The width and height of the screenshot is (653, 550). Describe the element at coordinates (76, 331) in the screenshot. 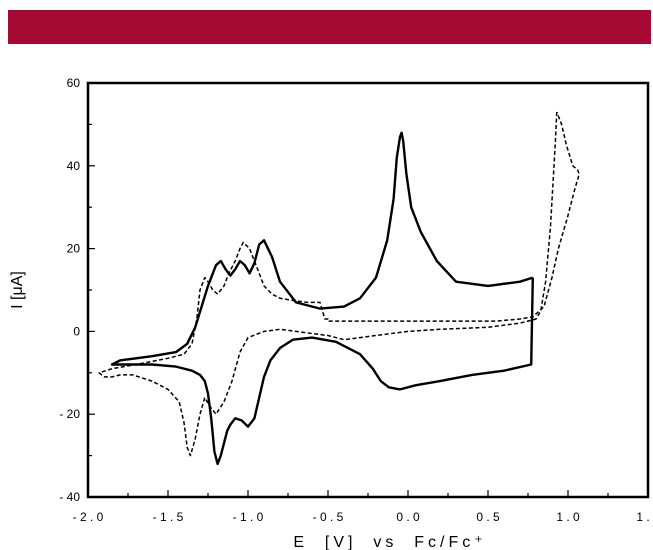

I see `y-tick-label: 0` at that location.